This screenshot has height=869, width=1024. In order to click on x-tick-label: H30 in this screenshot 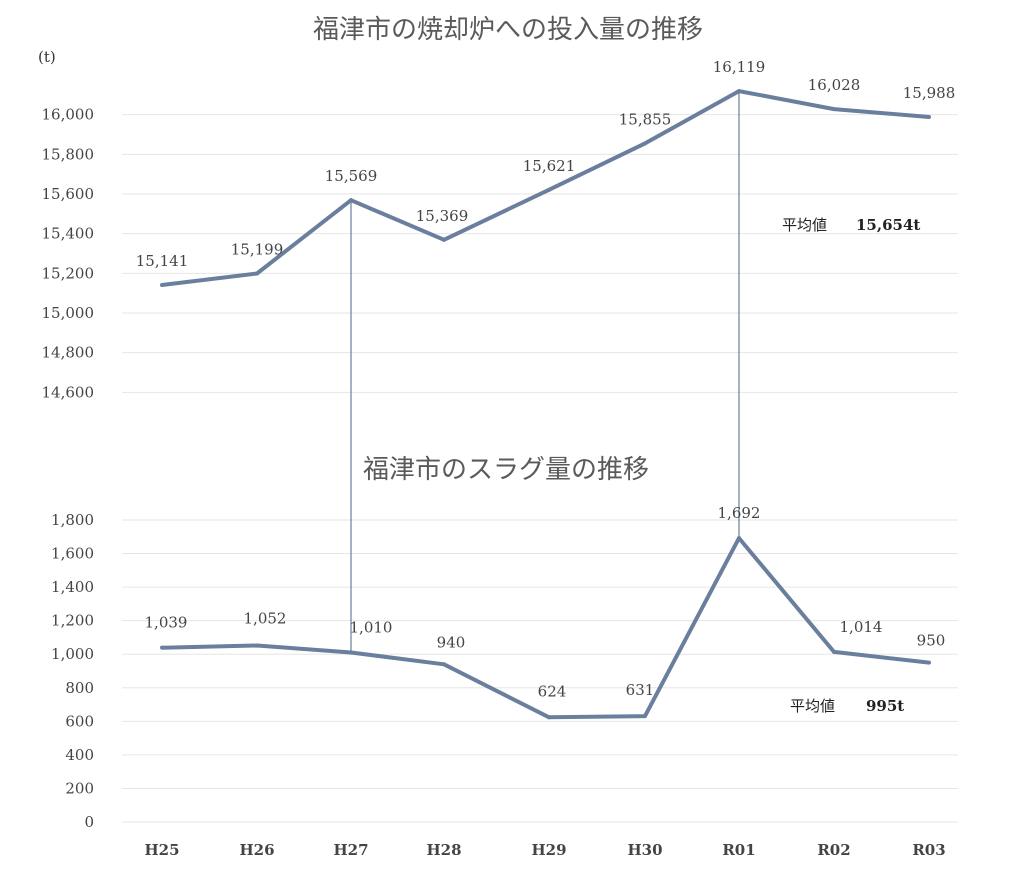, I will do `click(644, 850)`.